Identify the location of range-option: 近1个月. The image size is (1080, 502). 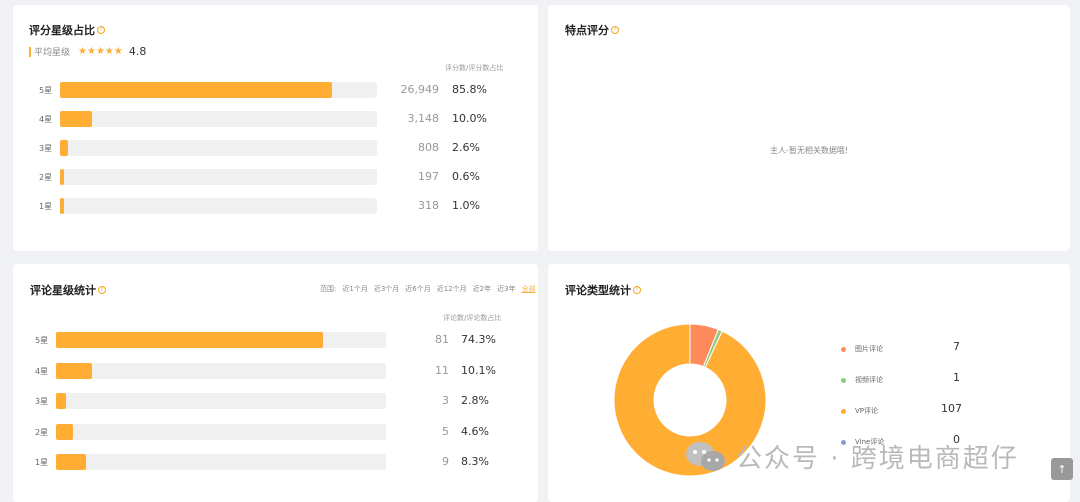
(355, 289).